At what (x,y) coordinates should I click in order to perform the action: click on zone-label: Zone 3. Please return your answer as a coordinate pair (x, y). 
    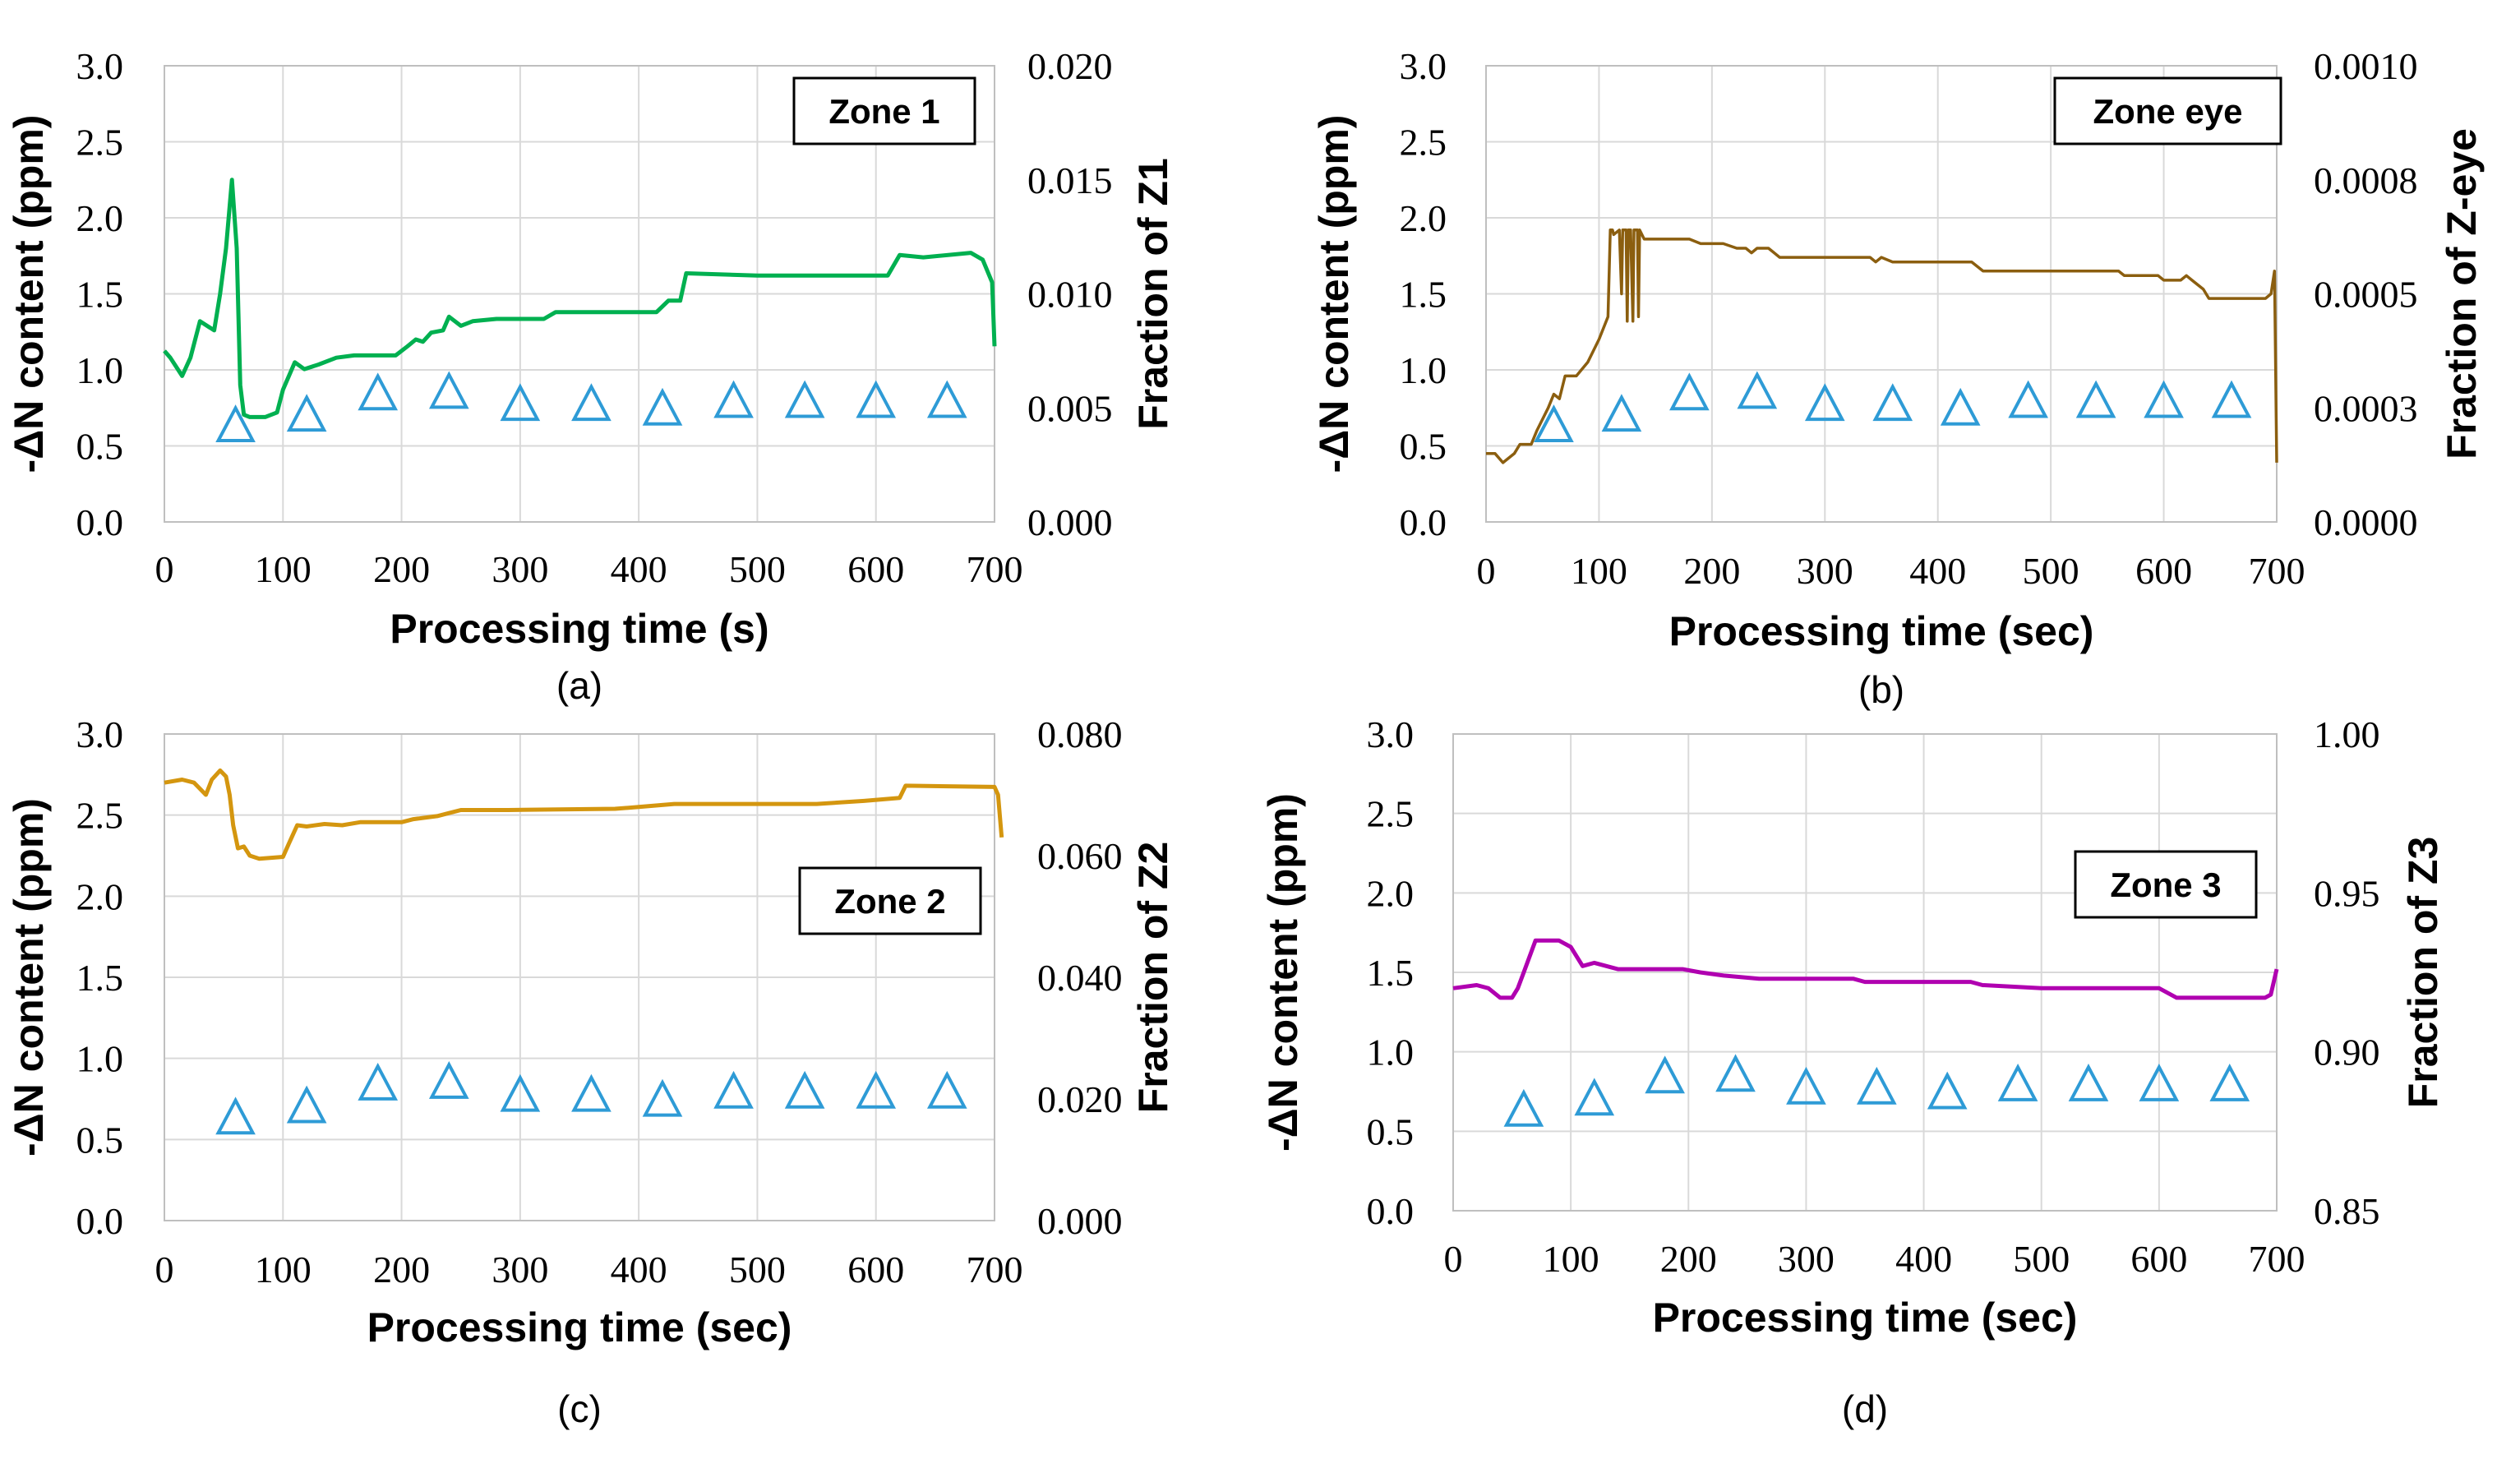
    Looking at the image, I should click on (2165, 885).